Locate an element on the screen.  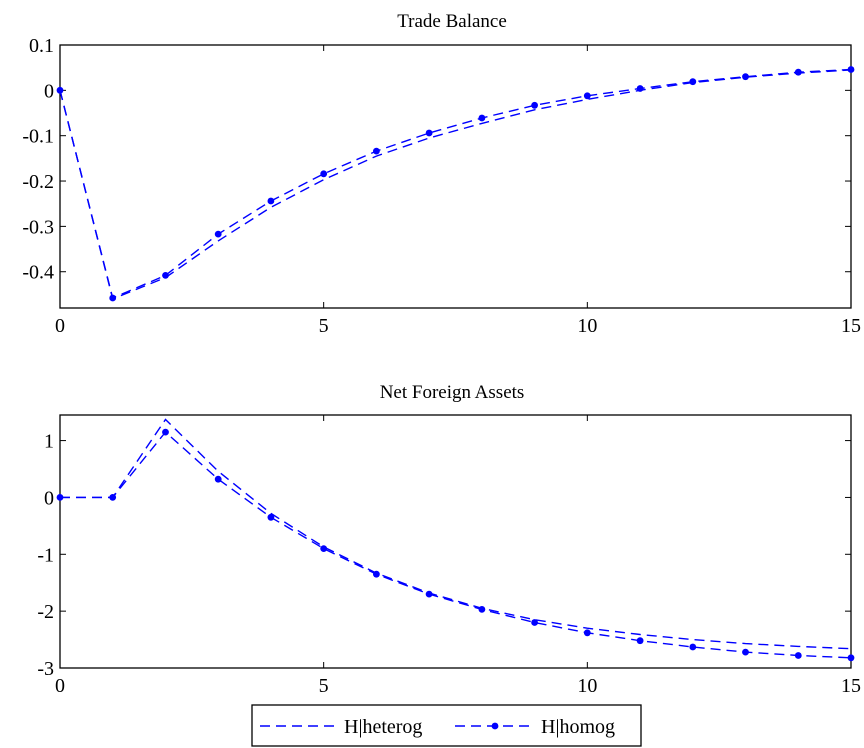
y-tick-label: 0.1 is located at coordinates (41, 46).